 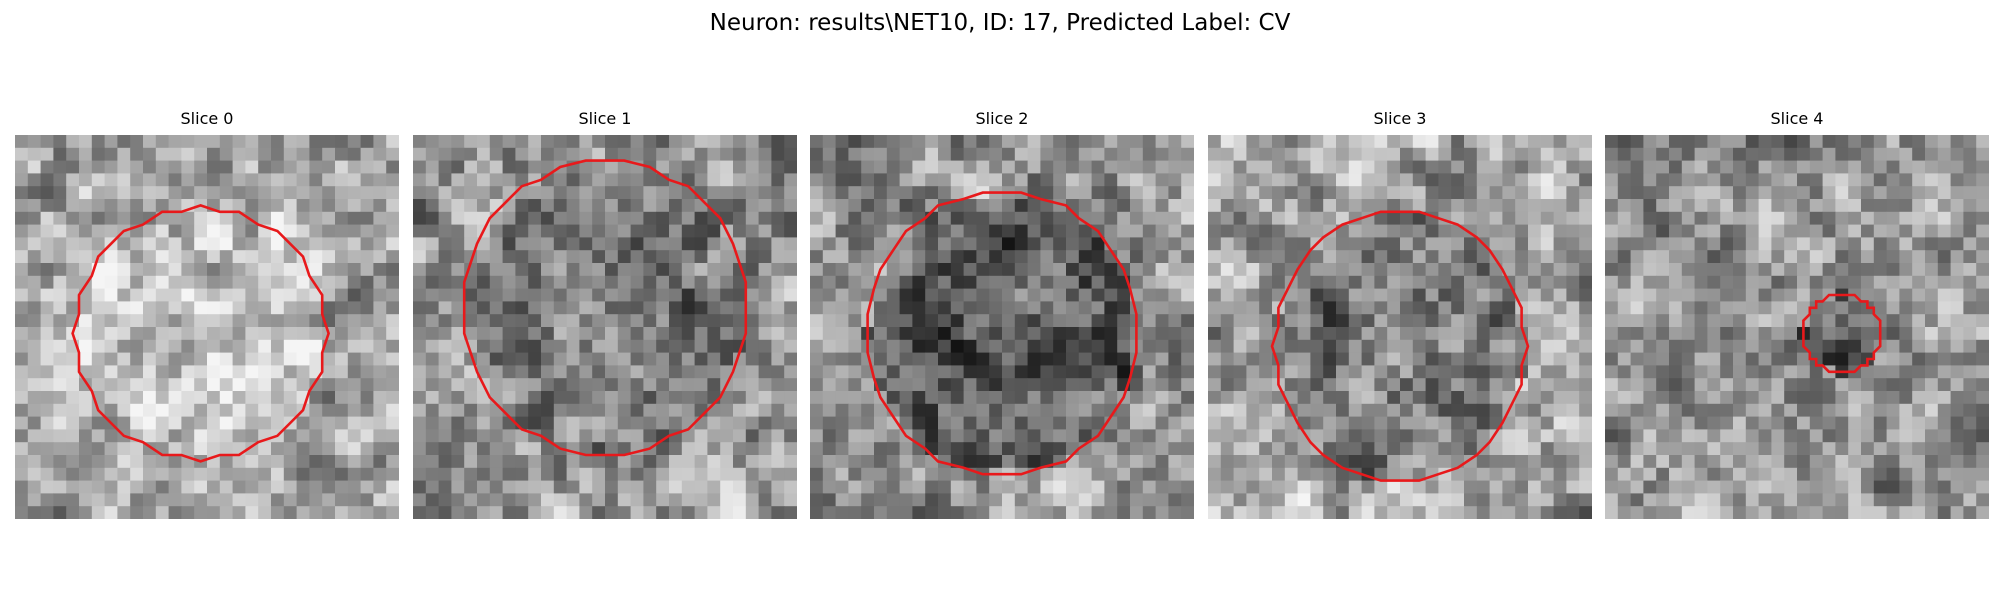 I want to click on slice-title: Slice 1, so click(x=605, y=118).